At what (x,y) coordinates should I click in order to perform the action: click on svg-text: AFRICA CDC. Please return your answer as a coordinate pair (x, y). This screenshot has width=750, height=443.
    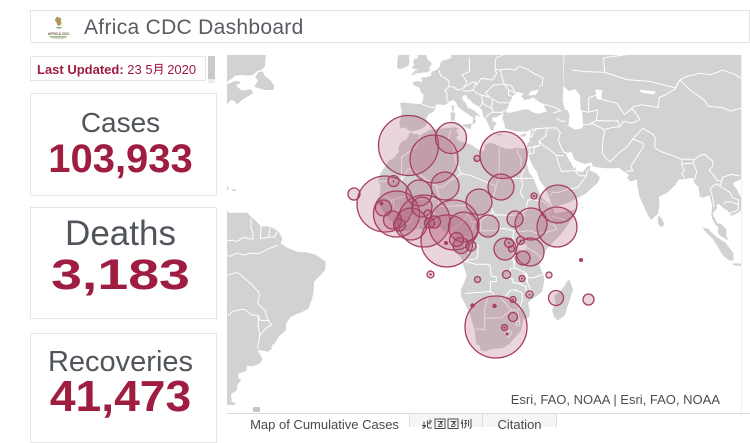
    Looking at the image, I should click on (59, 34).